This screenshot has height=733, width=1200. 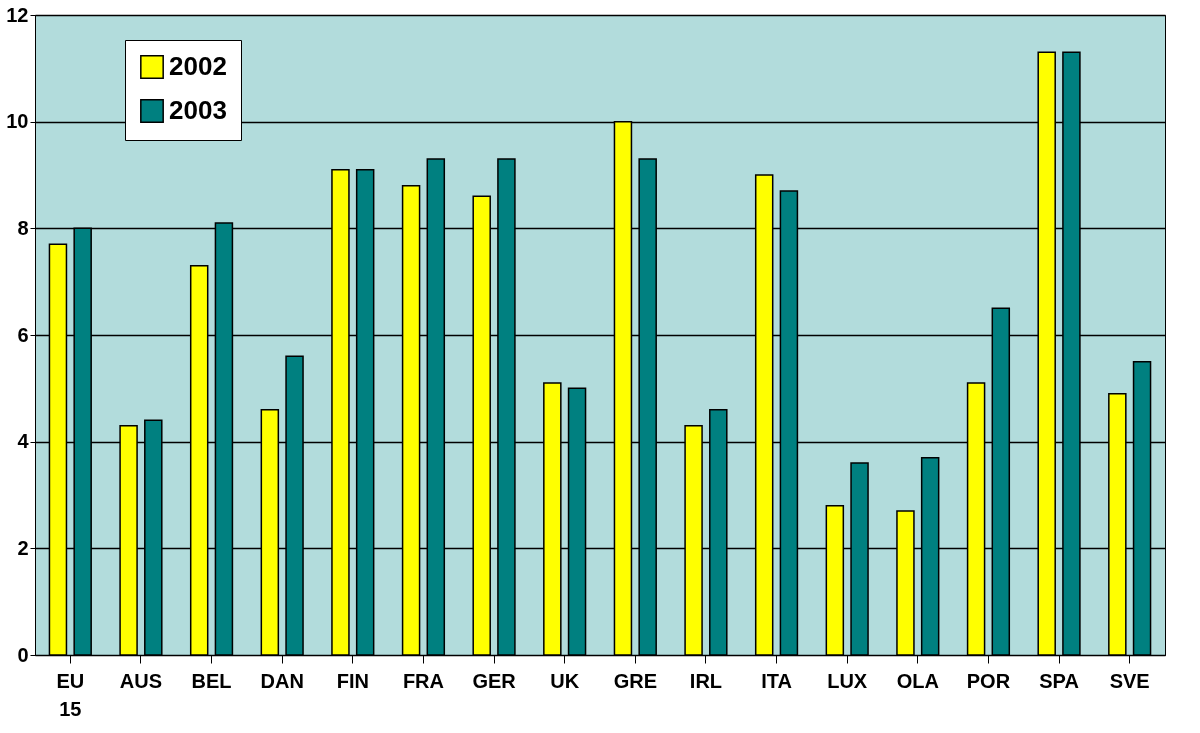 I want to click on x-tick-label: FIN, so click(x=352, y=680).